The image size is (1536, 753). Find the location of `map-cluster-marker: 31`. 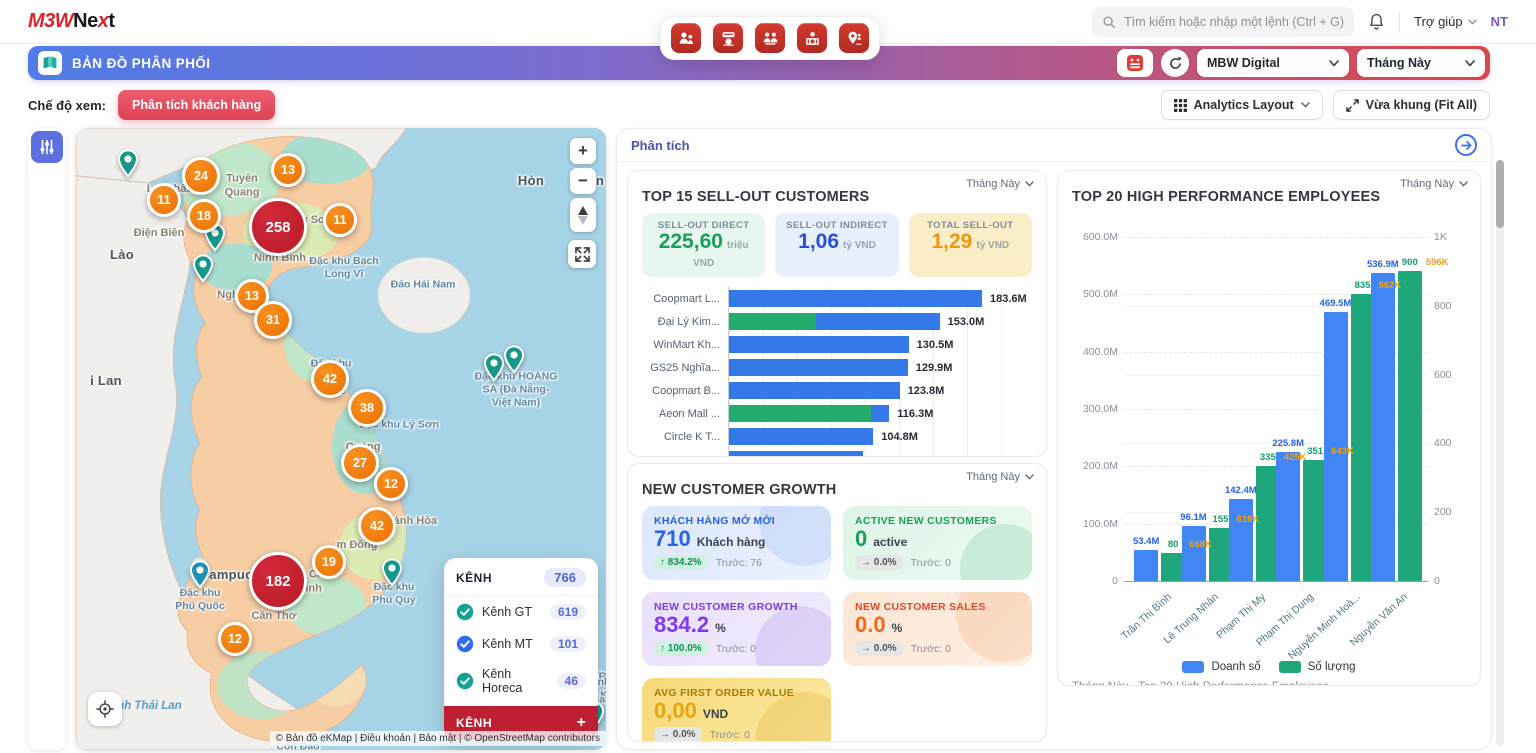

map-cluster-marker: 31 is located at coordinates (273, 320).